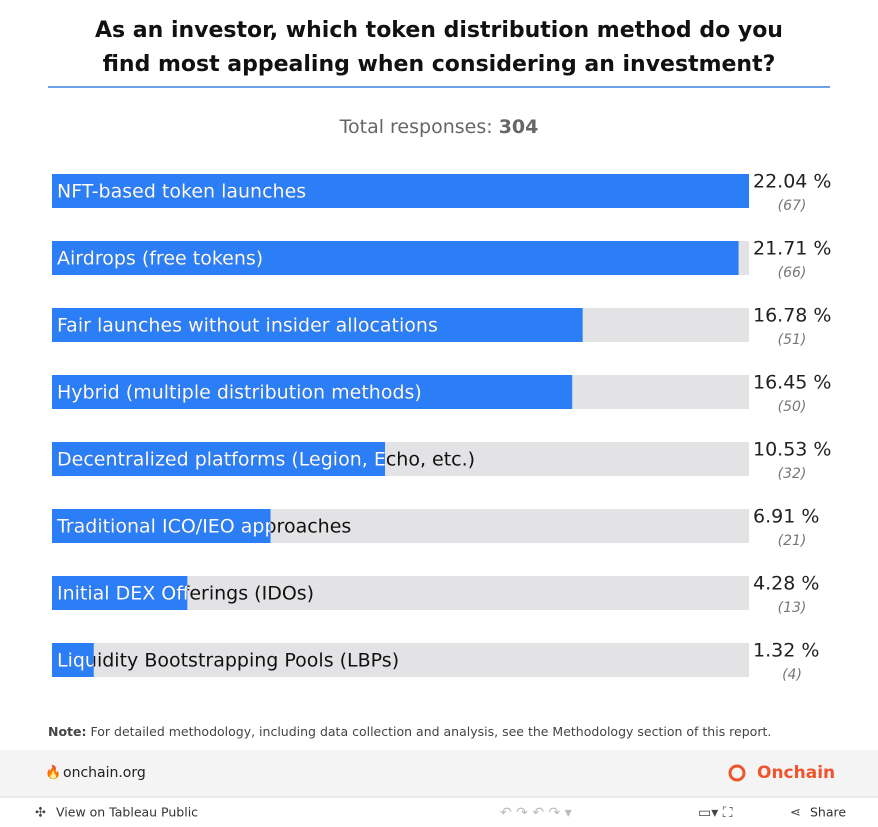  I want to click on count-label: (13), so click(792, 608).